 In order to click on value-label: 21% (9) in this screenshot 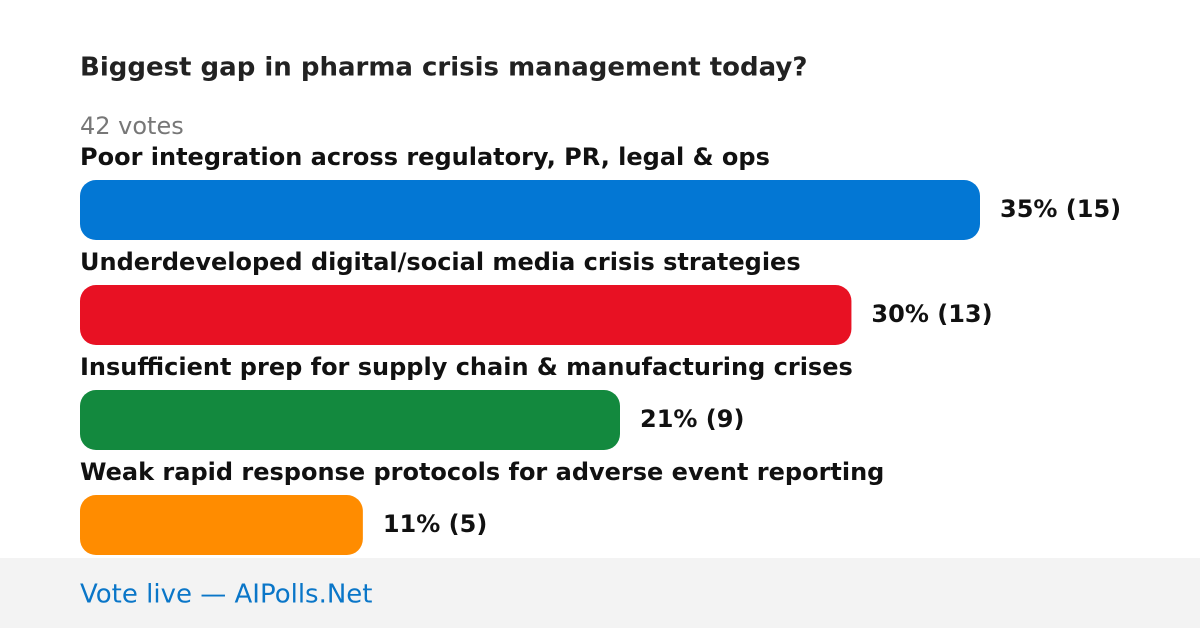, I will do `click(692, 419)`.